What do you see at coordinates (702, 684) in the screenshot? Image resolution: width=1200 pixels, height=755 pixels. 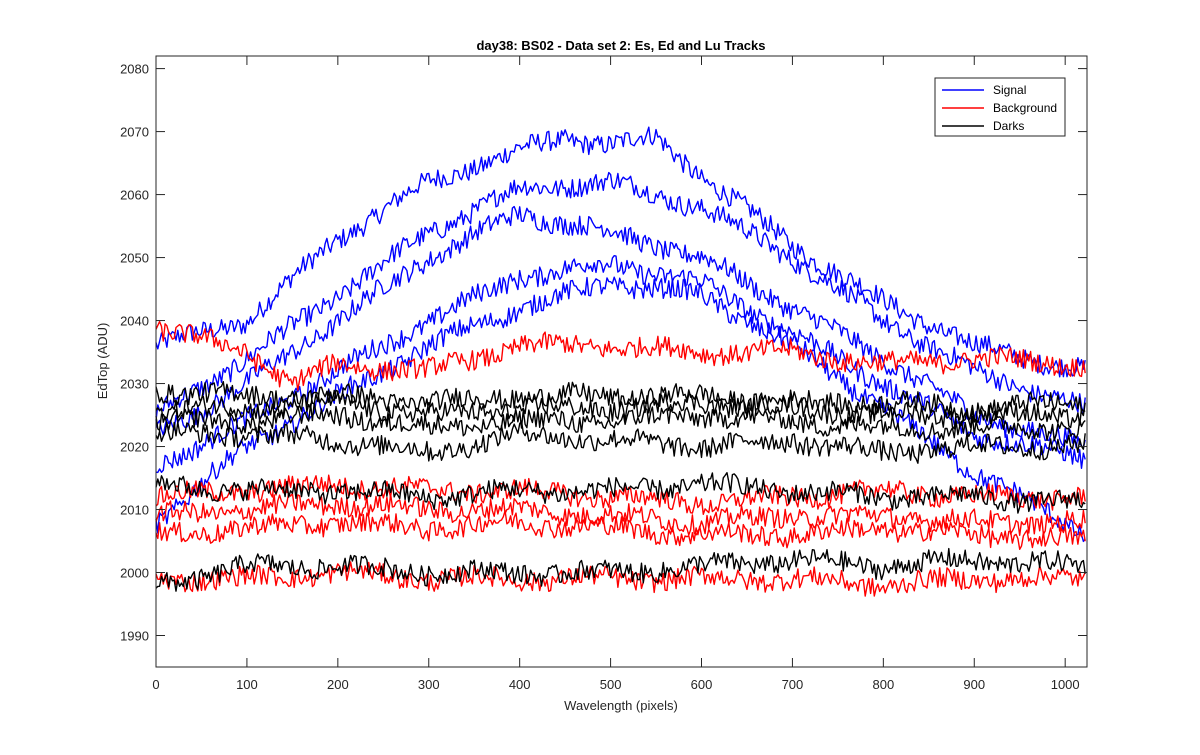 I see `x-tick-label: 600` at bounding box center [702, 684].